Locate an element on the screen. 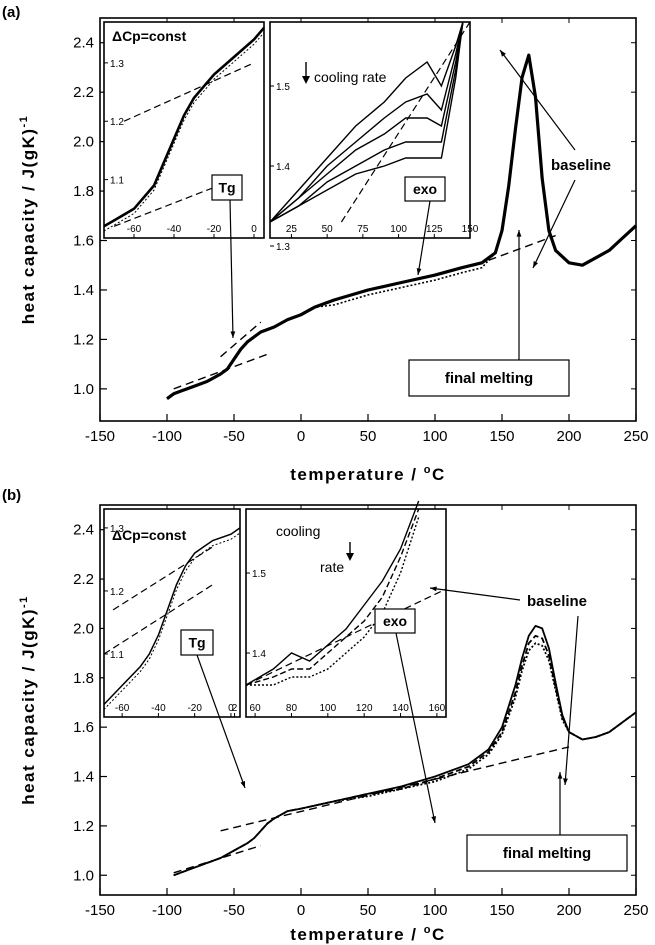  final-melting-label-box is located at coordinates (547, 853).